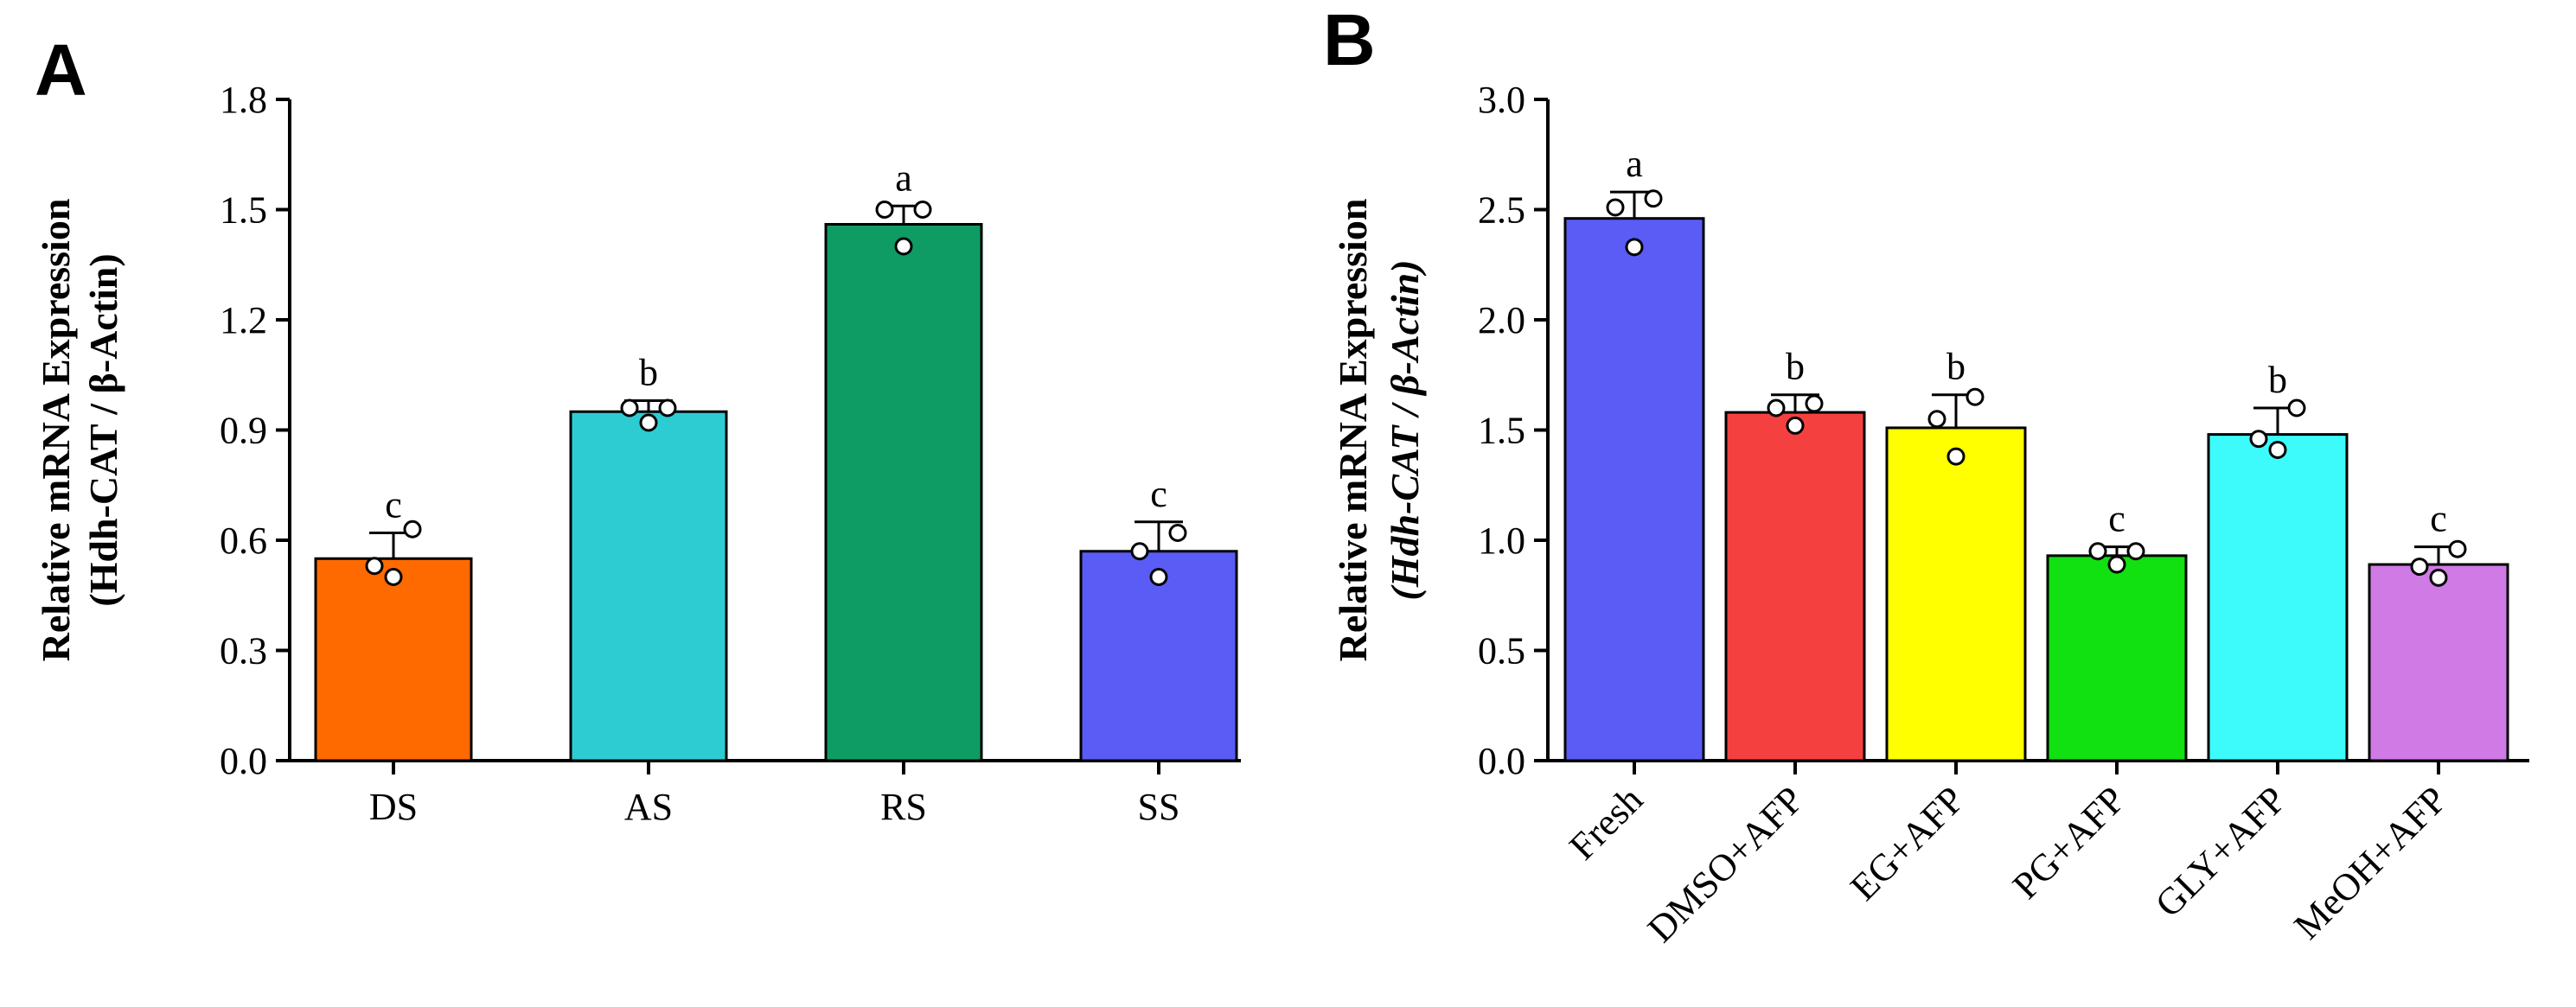 The width and height of the screenshot is (2576, 1007). What do you see at coordinates (244, 320) in the screenshot?
I see `y-tick-label: 1.2` at bounding box center [244, 320].